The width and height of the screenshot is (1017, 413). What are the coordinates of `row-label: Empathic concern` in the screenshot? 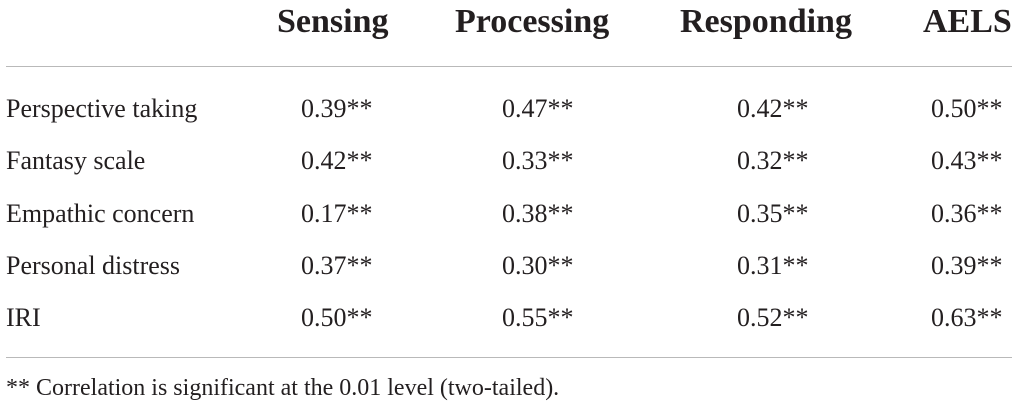 It's located at (100, 213).